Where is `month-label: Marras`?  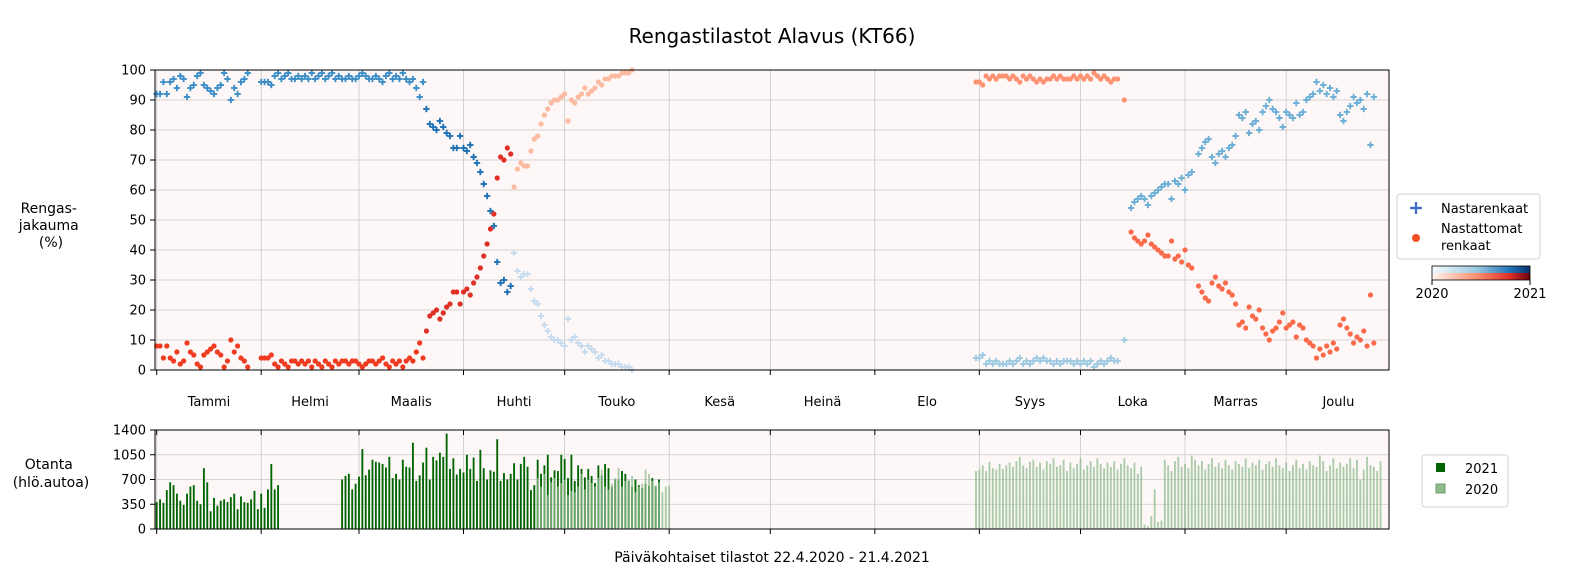 month-label: Marras is located at coordinates (1235, 402).